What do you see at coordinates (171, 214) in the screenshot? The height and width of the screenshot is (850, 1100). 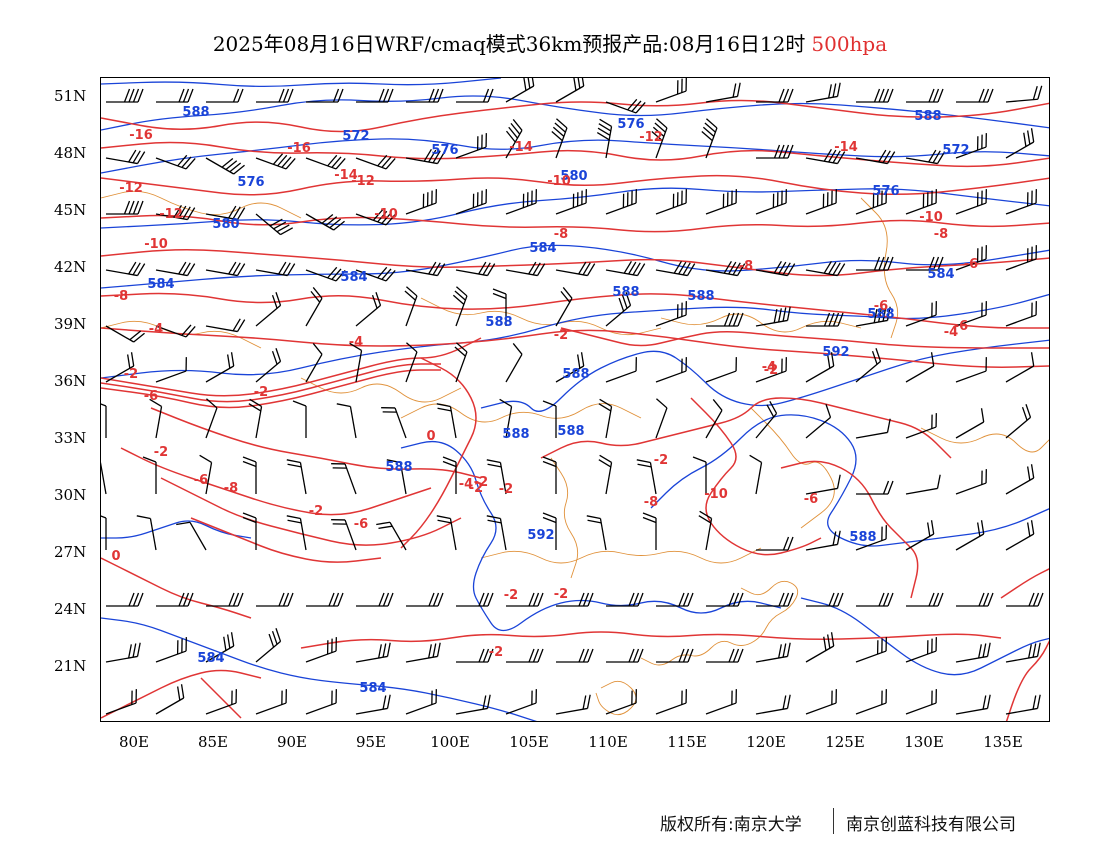 I see `temperature-contour-label: -12` at bounding box center [171, 214].